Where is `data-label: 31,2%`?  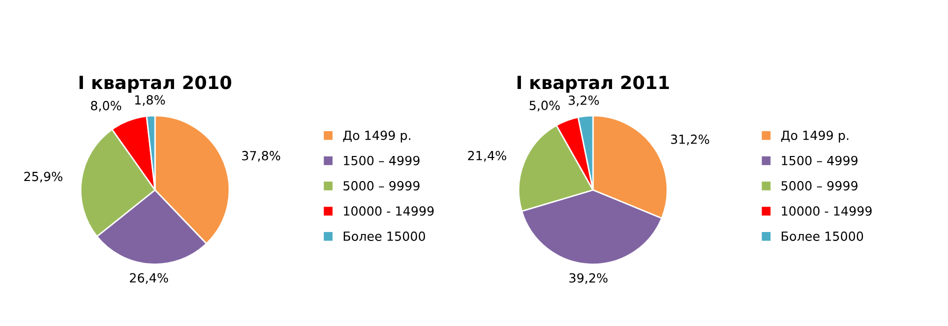
data-label: 31,2% is located at coordinates (690, 140).